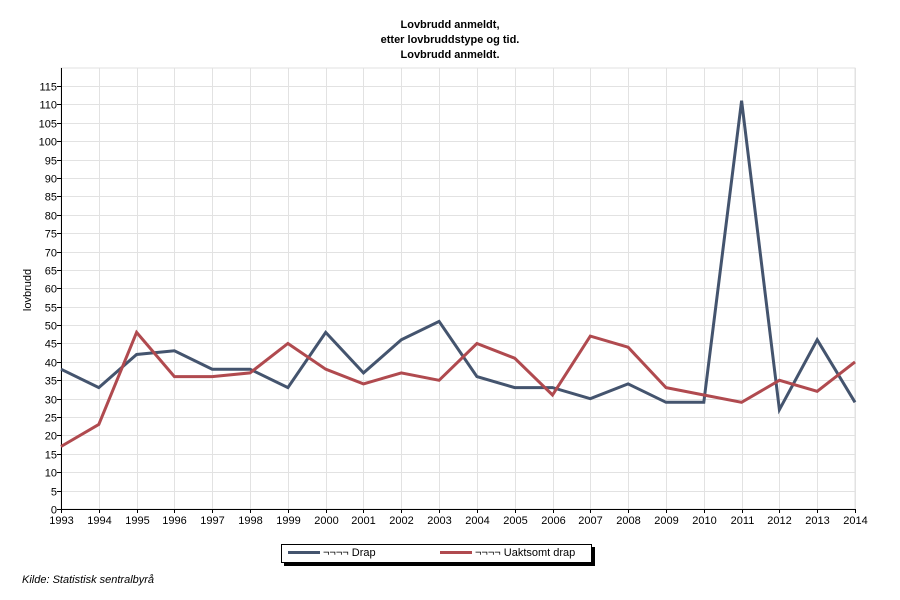  What do you see at coordinates (817, 521) in the screenshot?
I see `x-tick-label: 2013` at bounding box center [817, 521].